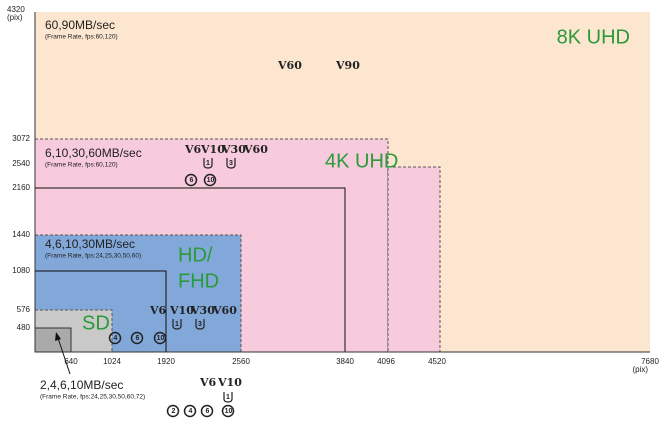 The image size is (662, 424). Describe the element at coordinates (593, 37) in the screenshot. I see `zone-label: 8K UHD` at that location.